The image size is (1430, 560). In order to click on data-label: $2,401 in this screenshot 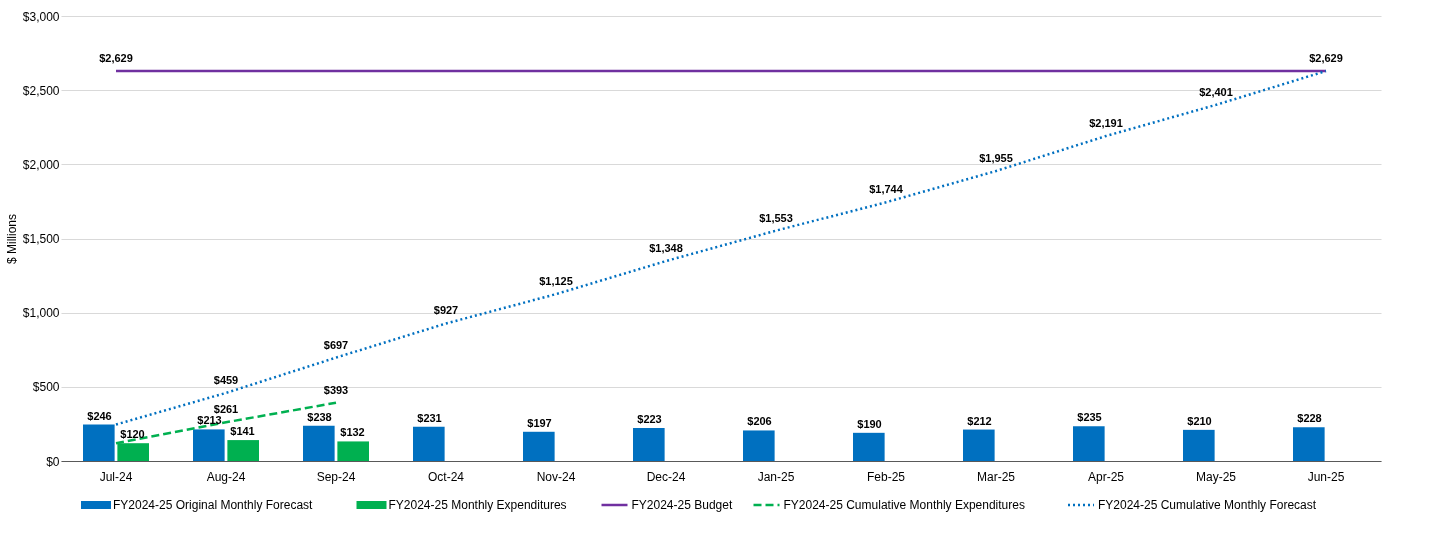, I will do `click(1216, 91)`.